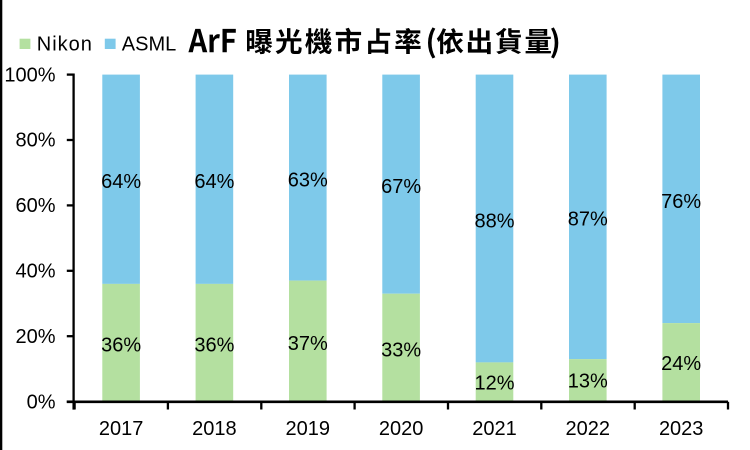  Describe the element at coordinates (401, 429) in the screenshot. I see `svg-text: 2020` at that location.